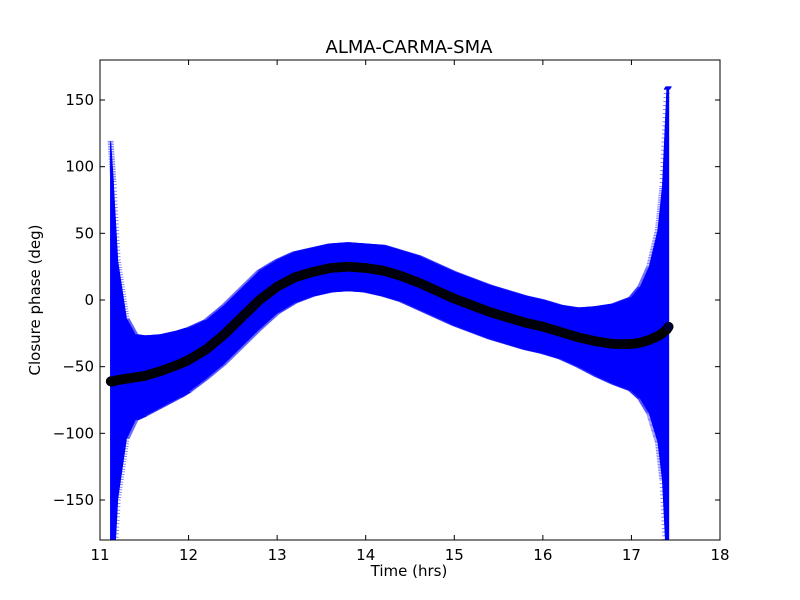 The image size is (800, 600). Describe the element at coordinates (79, 100) in the screenshot. I see `y-tick-label: 150` at that location.